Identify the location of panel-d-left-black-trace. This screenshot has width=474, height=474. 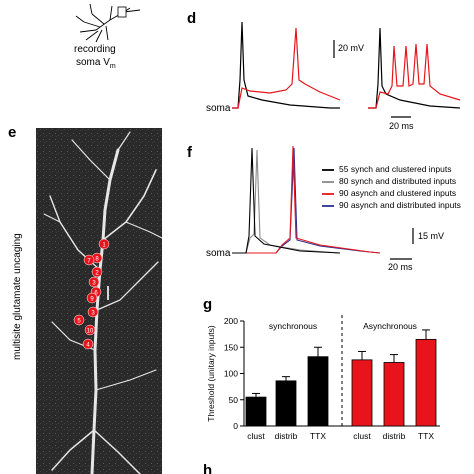
(286, 65).